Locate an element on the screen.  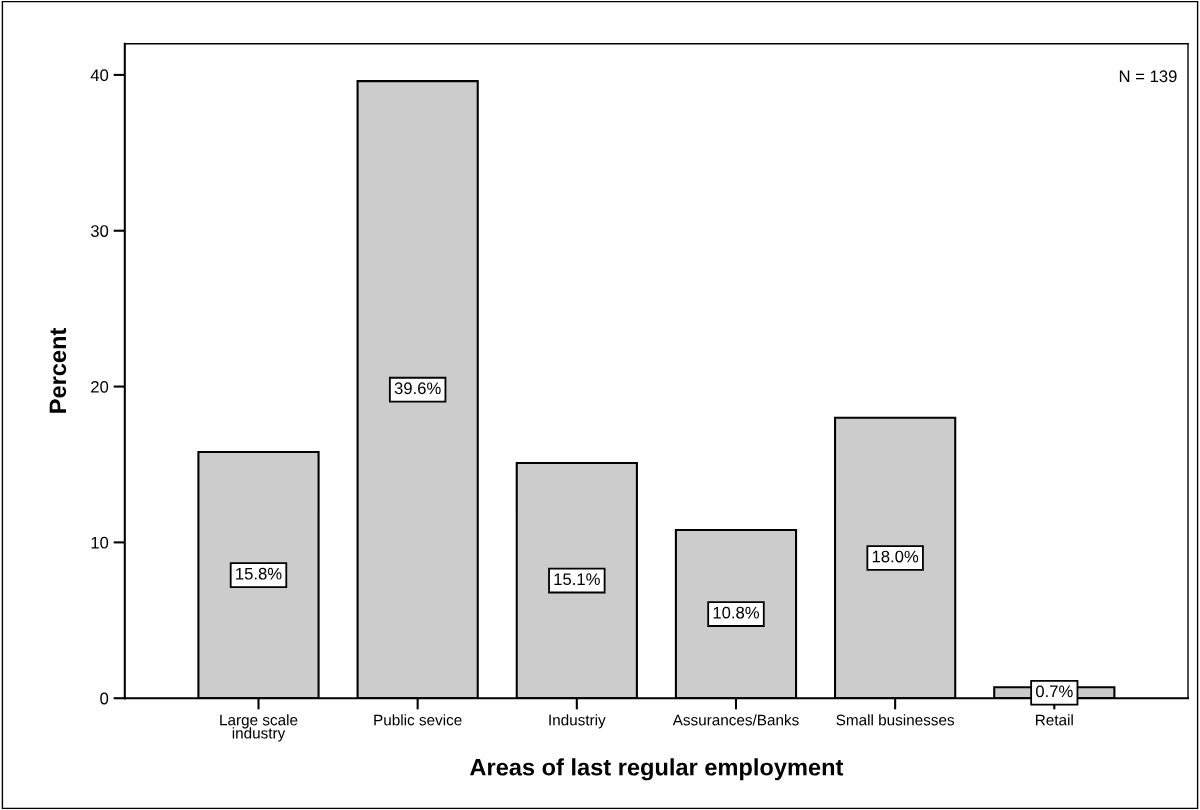
y-tick-label: 40 is located at coordinates (99, 75).